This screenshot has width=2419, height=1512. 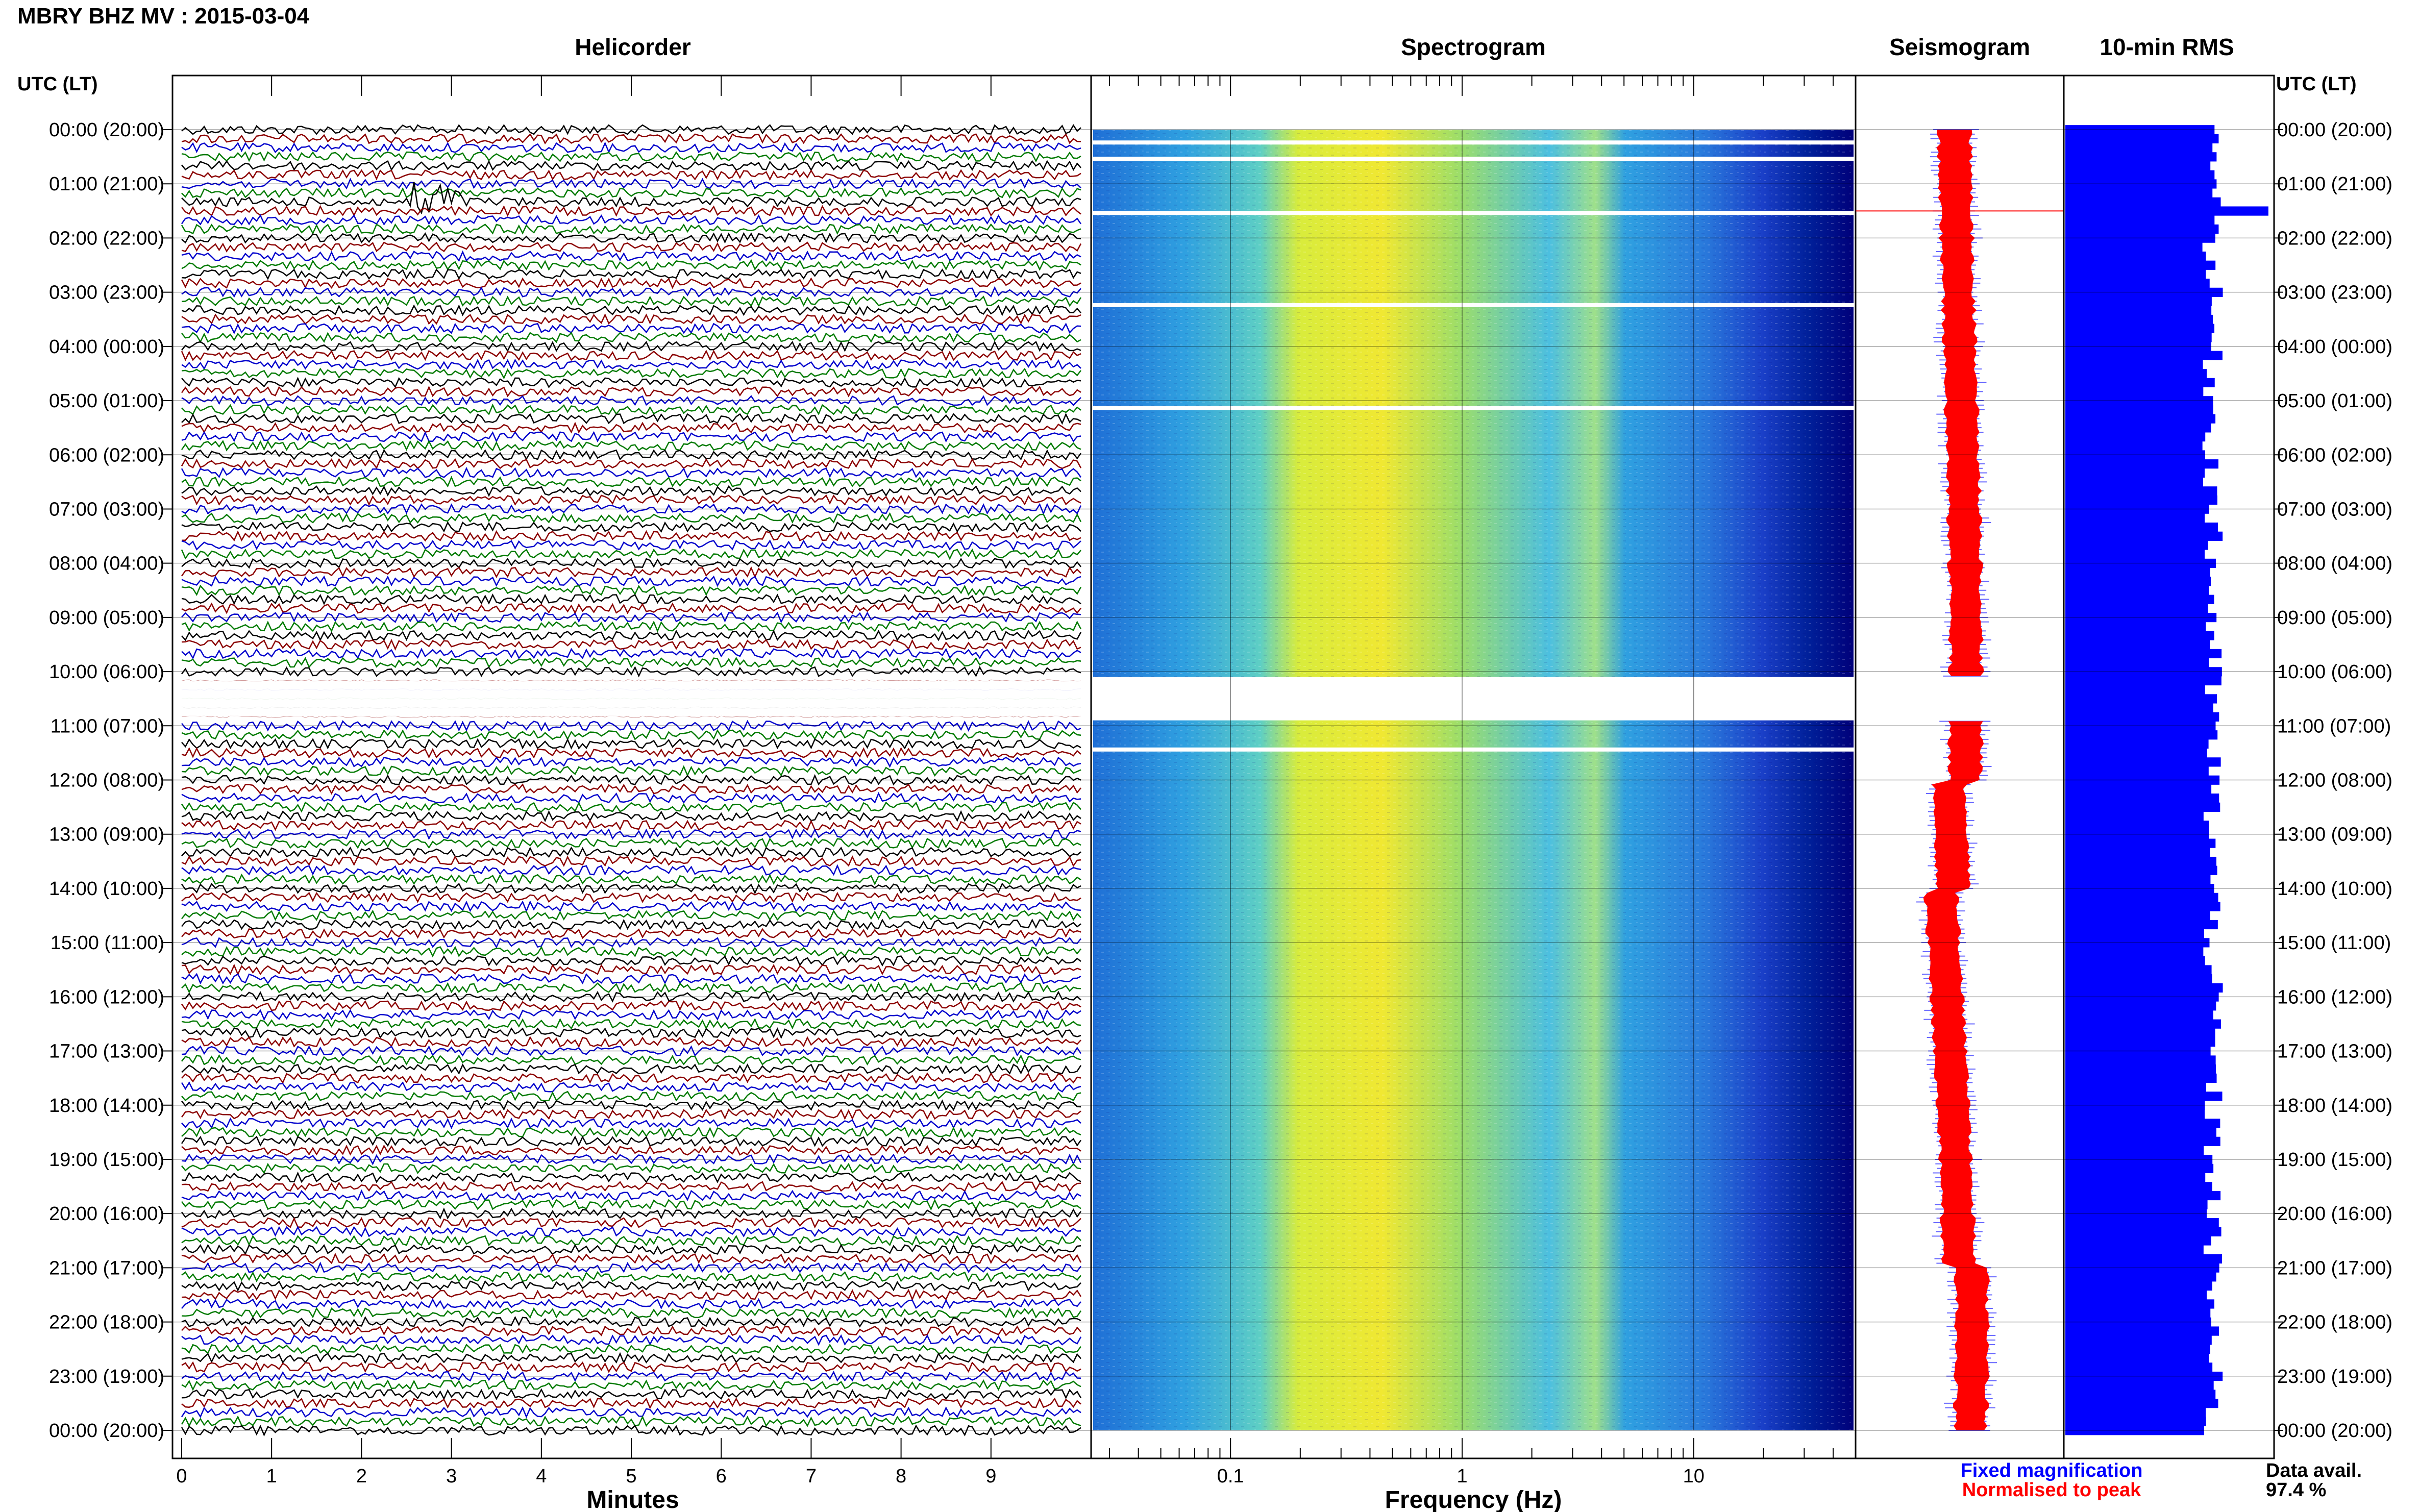 I want to click on time-label-left: 19:00 (15:00), so click(x=106, y=1160).